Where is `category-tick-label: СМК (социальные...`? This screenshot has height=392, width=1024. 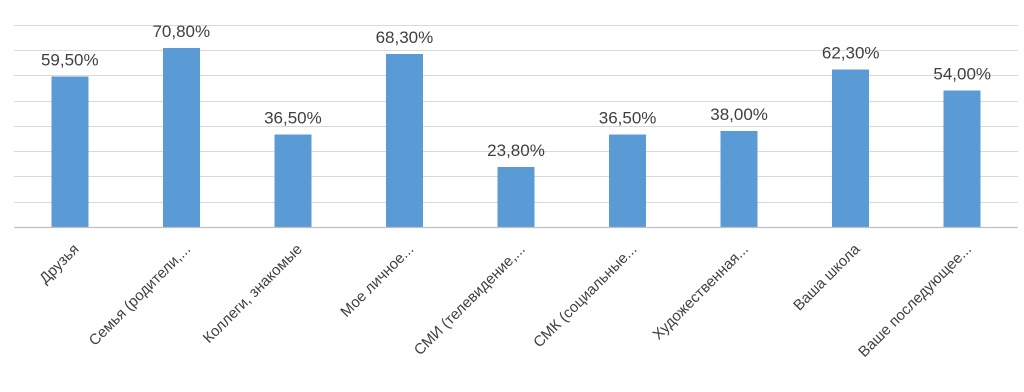
category-tick-label: СМК (социальные... is located at coordinates (585, 296).